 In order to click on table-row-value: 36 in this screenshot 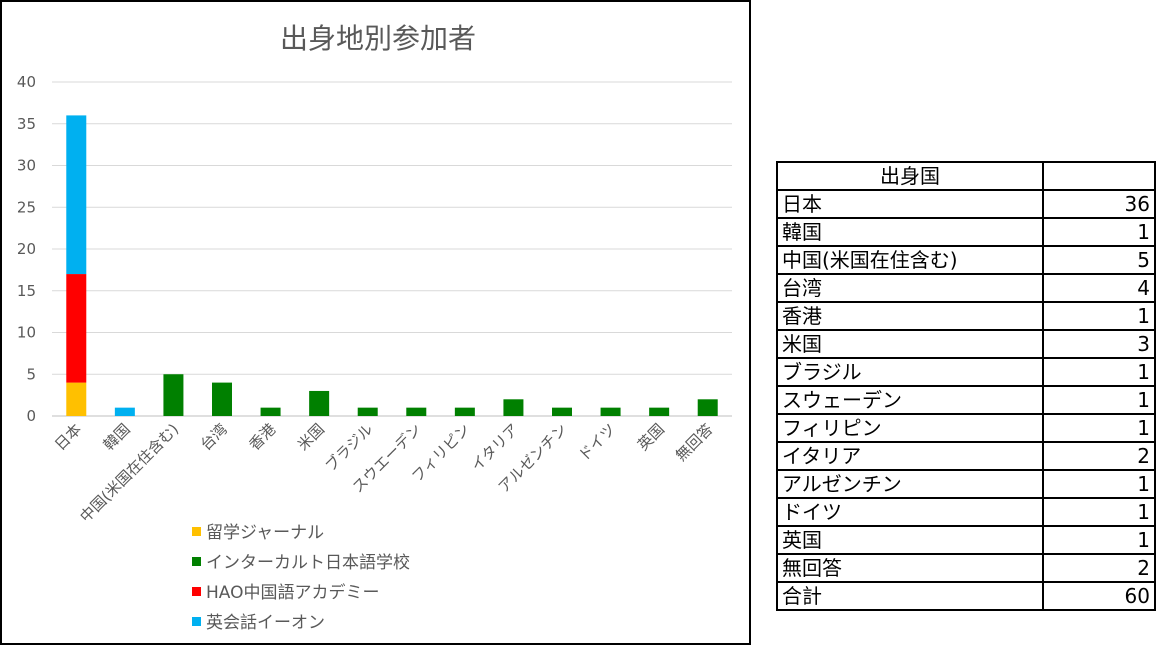, I will do `click(1099, 204)`.